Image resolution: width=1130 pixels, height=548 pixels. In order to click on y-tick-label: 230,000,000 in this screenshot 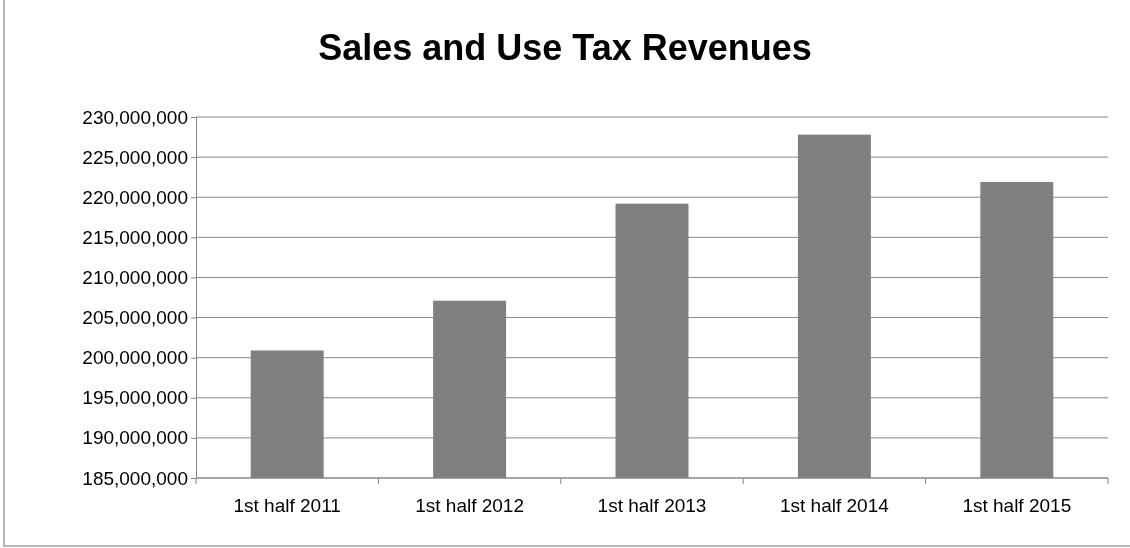, I will do `click(135, 117)`.